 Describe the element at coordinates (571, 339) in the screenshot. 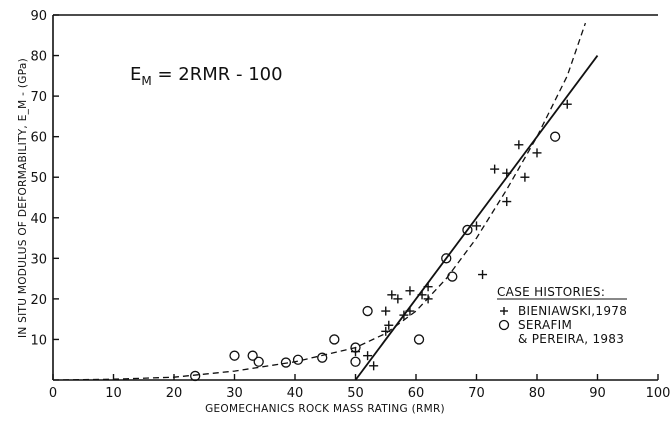

I see `legend-entry-serafim-line2: & PEREIRA, 1983` at that location.